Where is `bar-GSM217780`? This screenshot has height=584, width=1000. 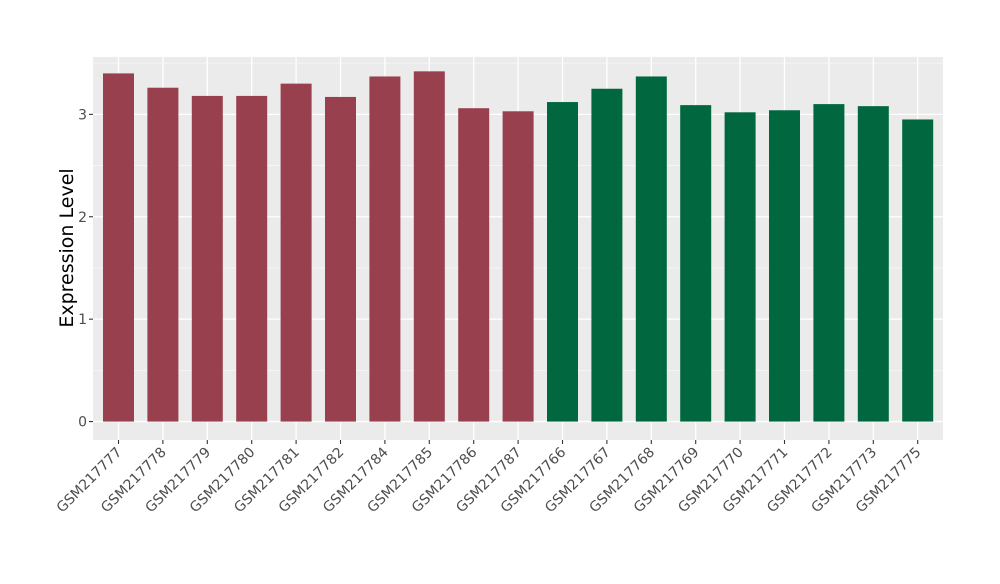
bar-GSM217780 is located at coordinates (252, 258).